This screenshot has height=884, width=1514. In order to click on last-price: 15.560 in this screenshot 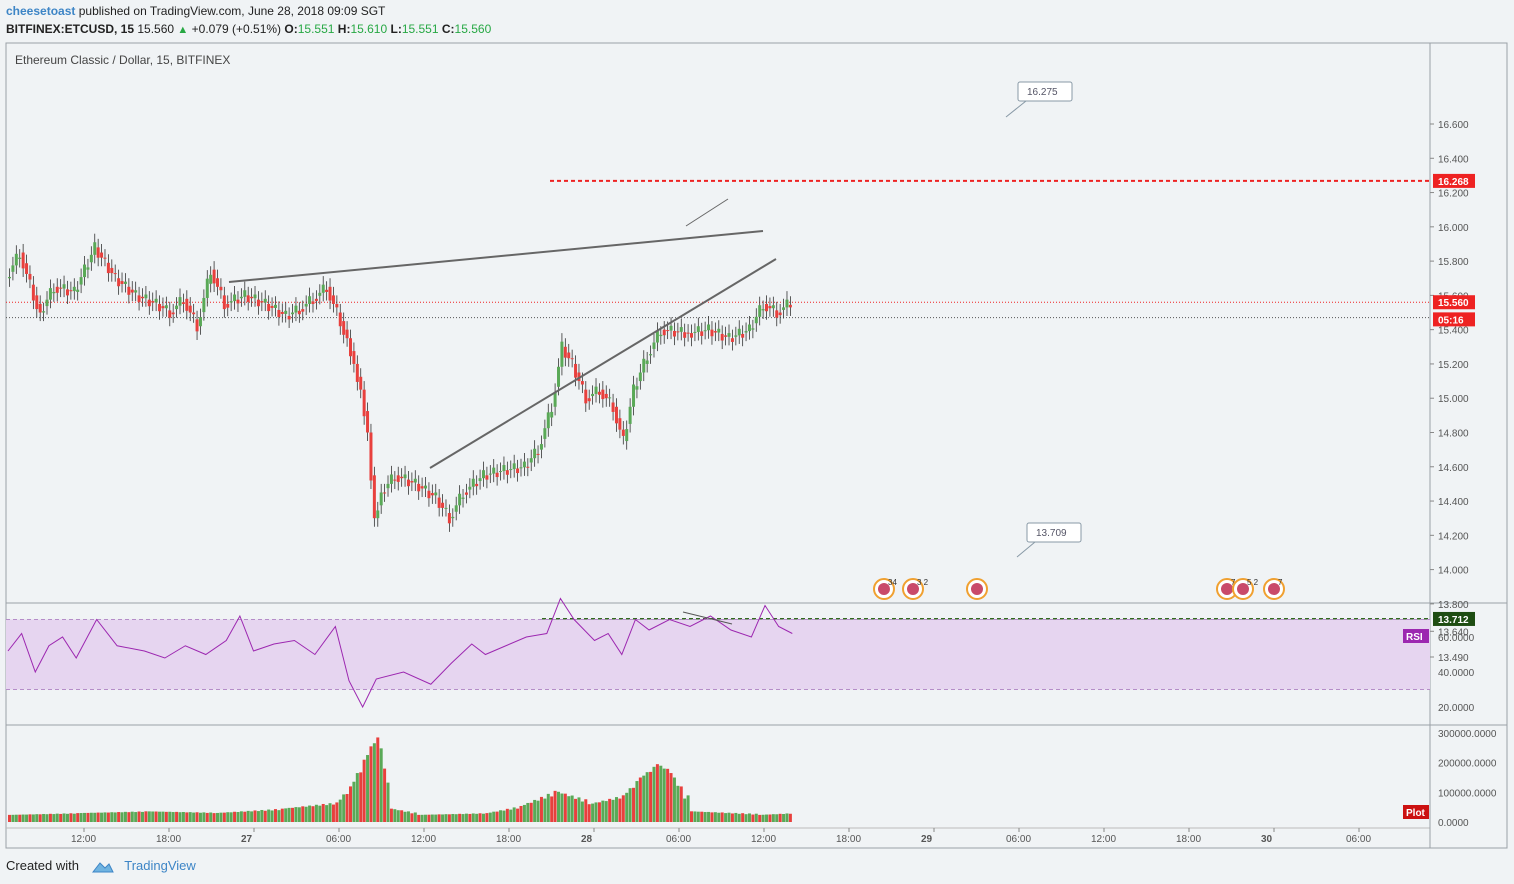, I will do `click(156, 29)`.